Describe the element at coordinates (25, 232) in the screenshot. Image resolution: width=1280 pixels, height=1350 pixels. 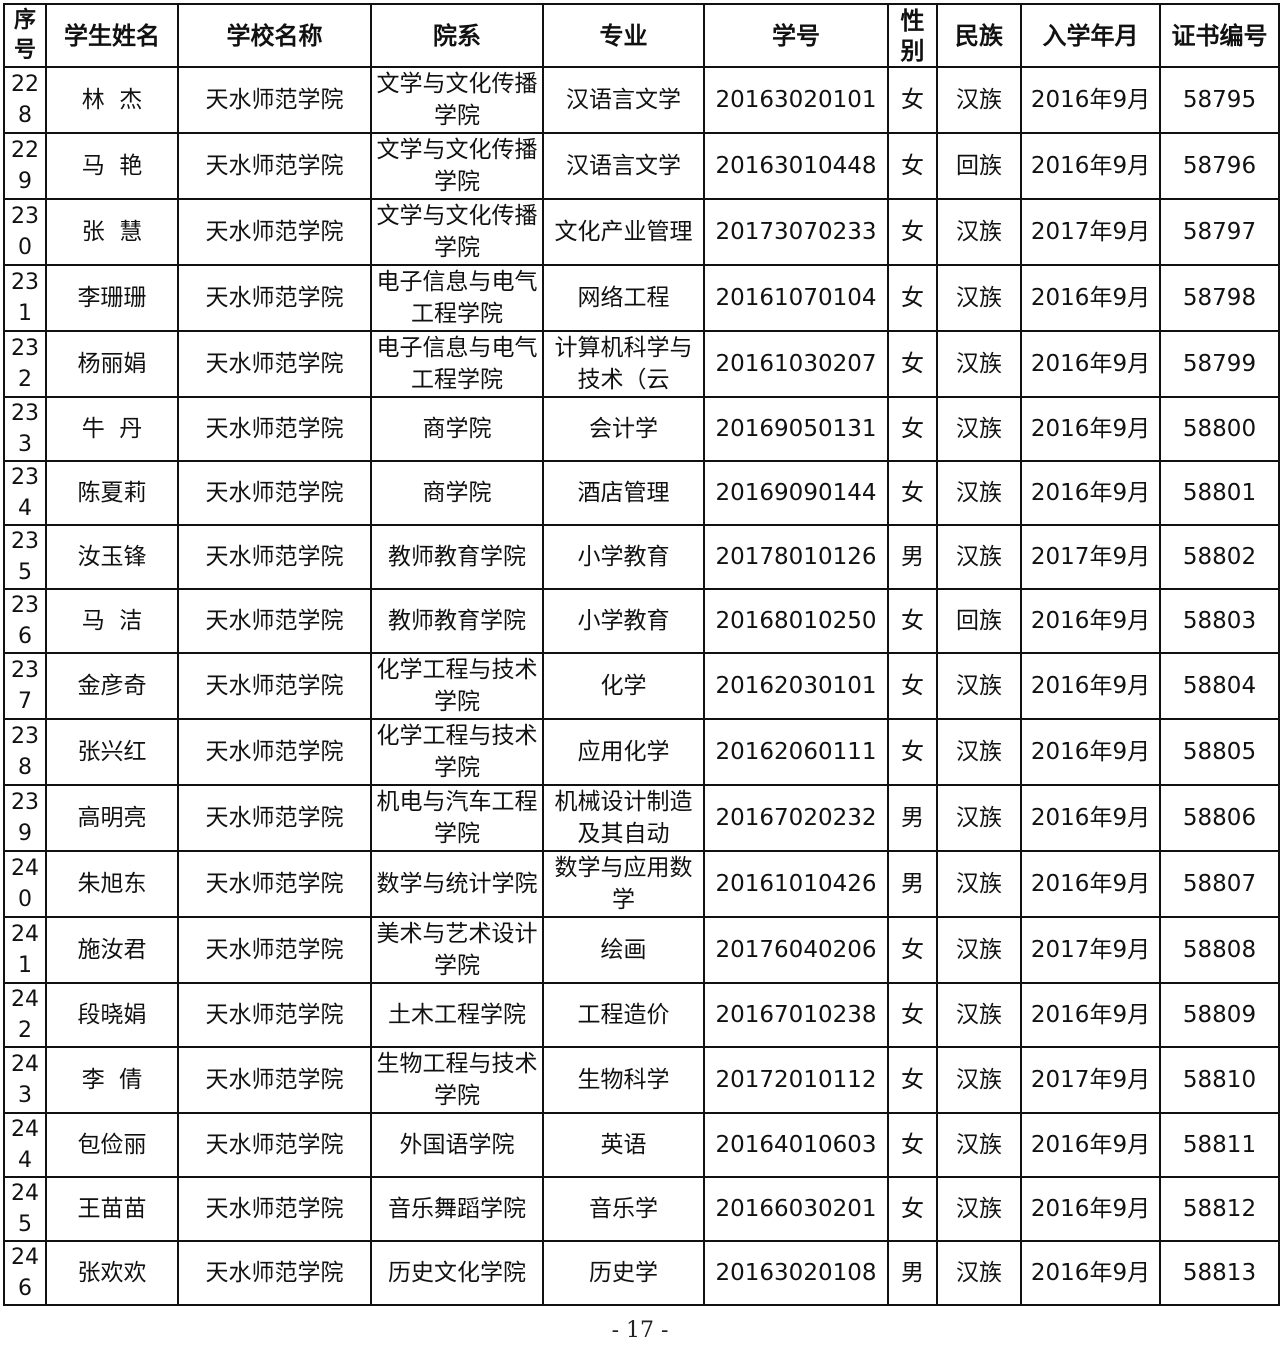
I see `cell-seq: 230` at that location.